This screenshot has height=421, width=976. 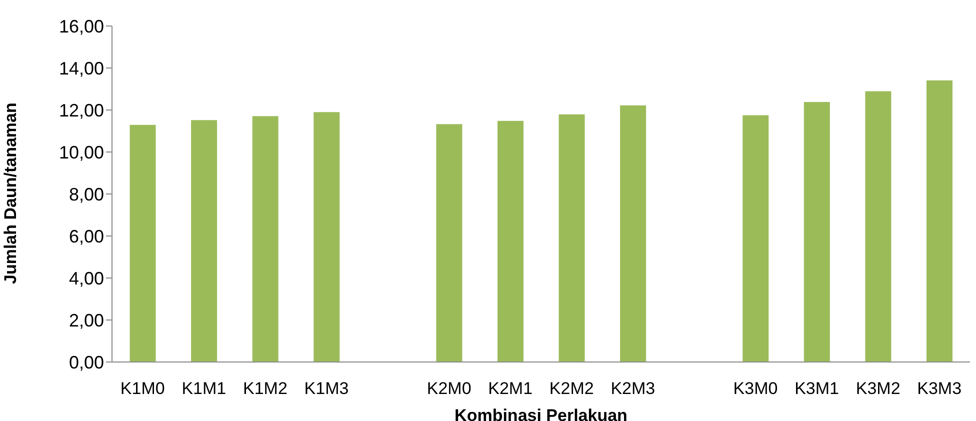 I want to click on x-tick-label: K3M2, so click(x=878, y=388).